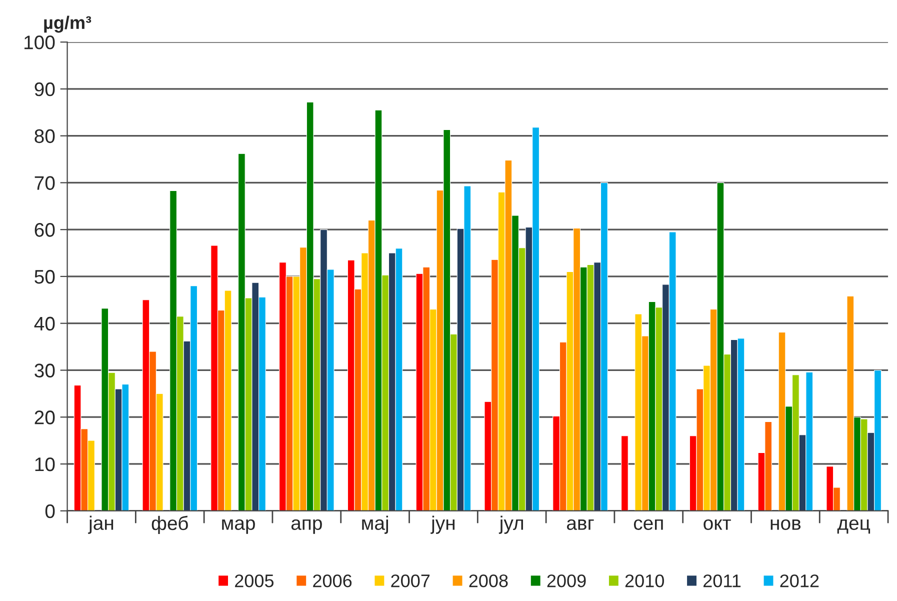  What do you see at coordinates (68, 24) in the screenshot?
I see `y-axis-title: µg/m³` at bounding box center [68, 24].